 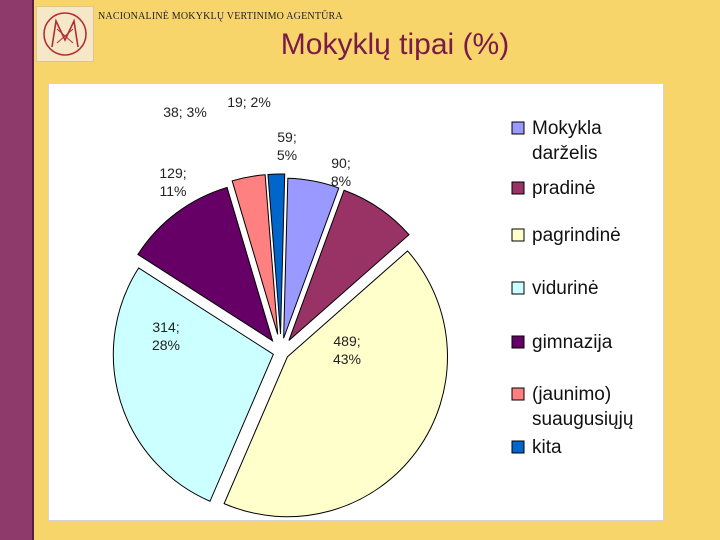 I want to click on legend-label-1: pradinė, so click(x=563, y=188).